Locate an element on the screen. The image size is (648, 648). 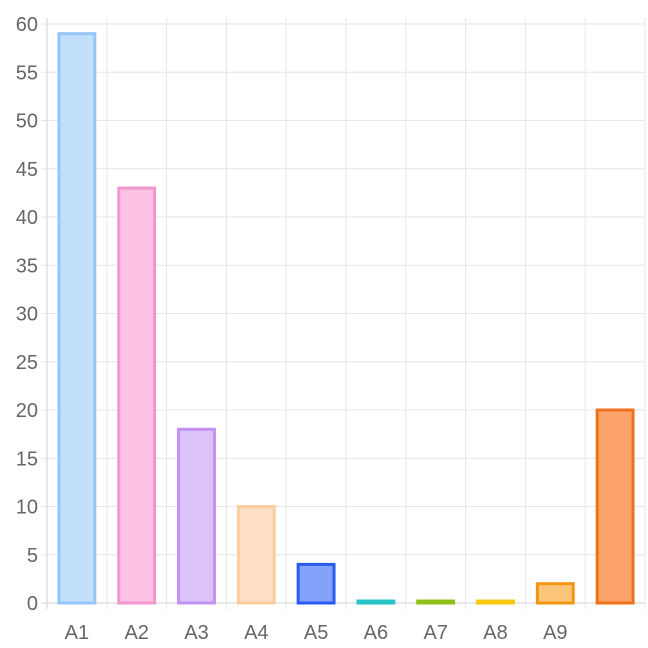
y-tick-label: 35 is located at coordinates (27, 266).